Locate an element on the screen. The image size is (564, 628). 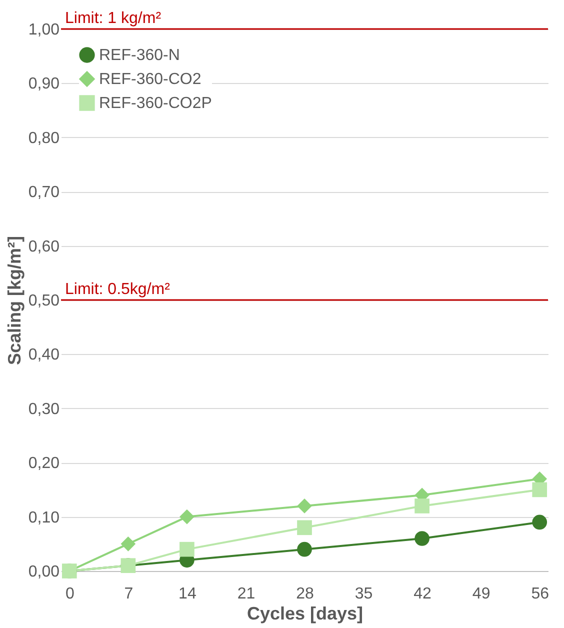
x-tick-label: 14 is located at coordinates (187, 594).